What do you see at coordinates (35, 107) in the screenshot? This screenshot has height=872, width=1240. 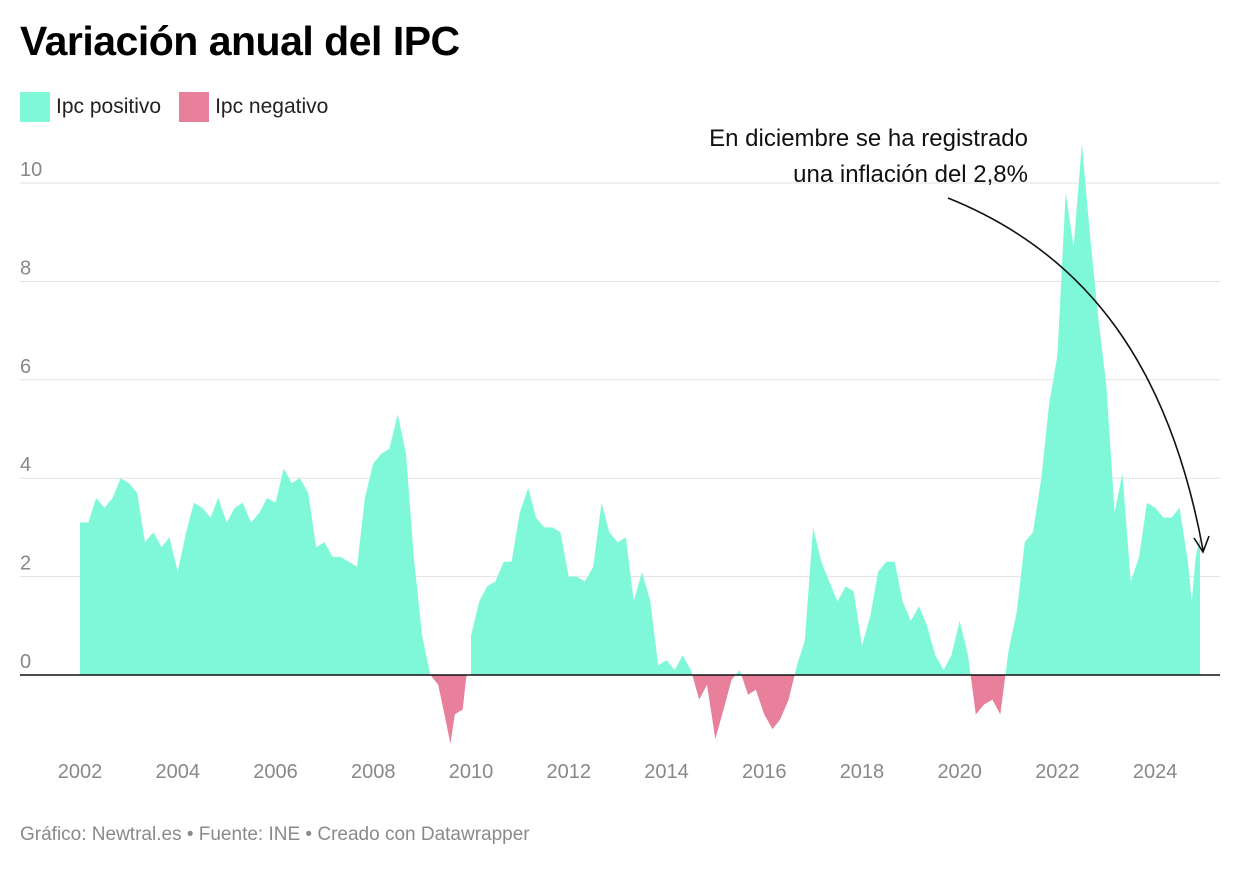 I see `legend-swatch-positive` at bounding box center [35, 107].